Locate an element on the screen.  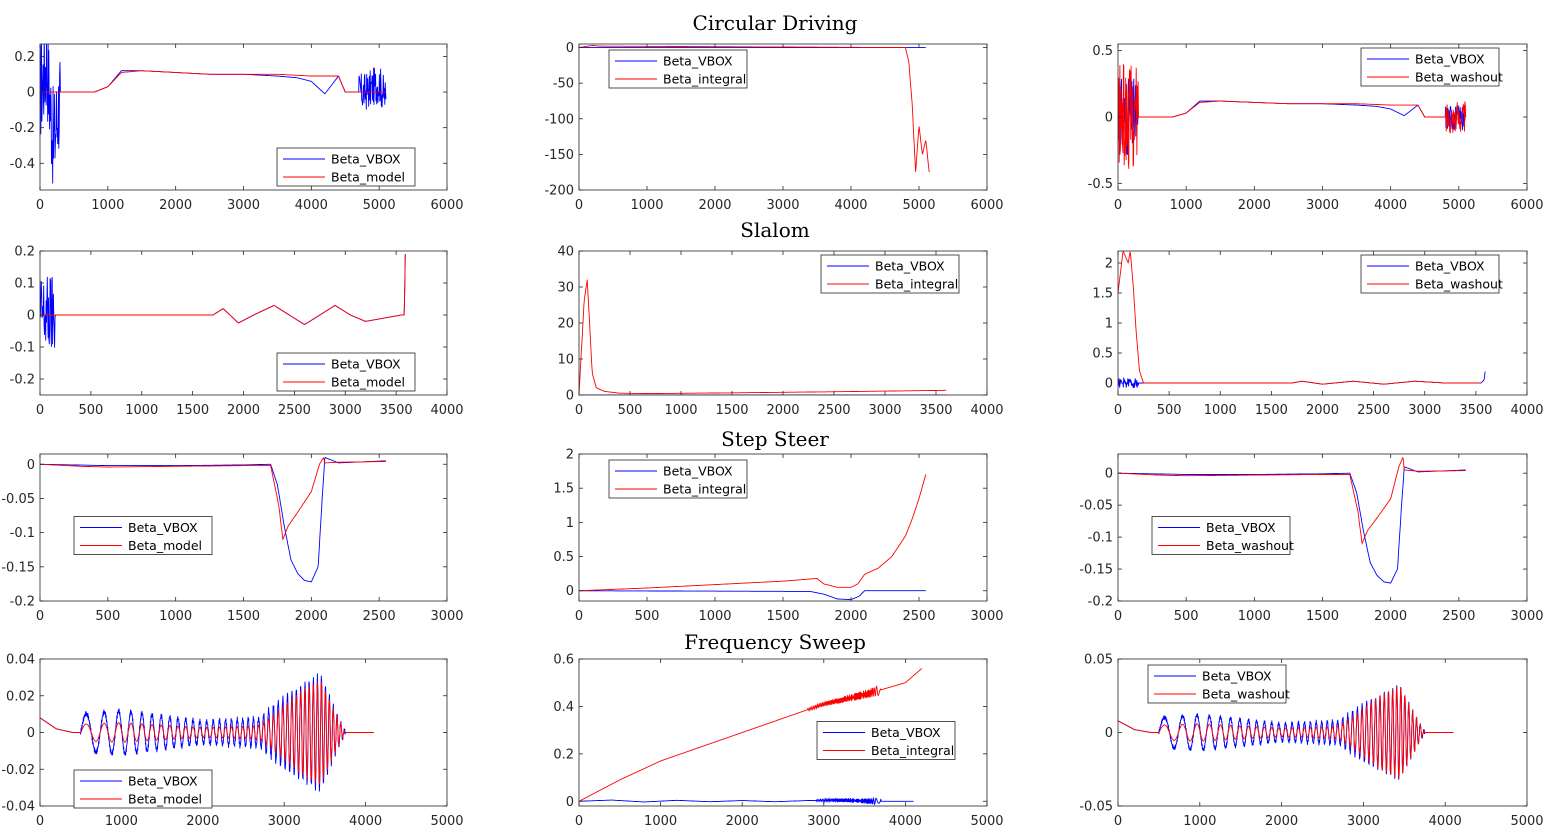
y-tick-label: -0.5 is located at coordinates (1100, 184).